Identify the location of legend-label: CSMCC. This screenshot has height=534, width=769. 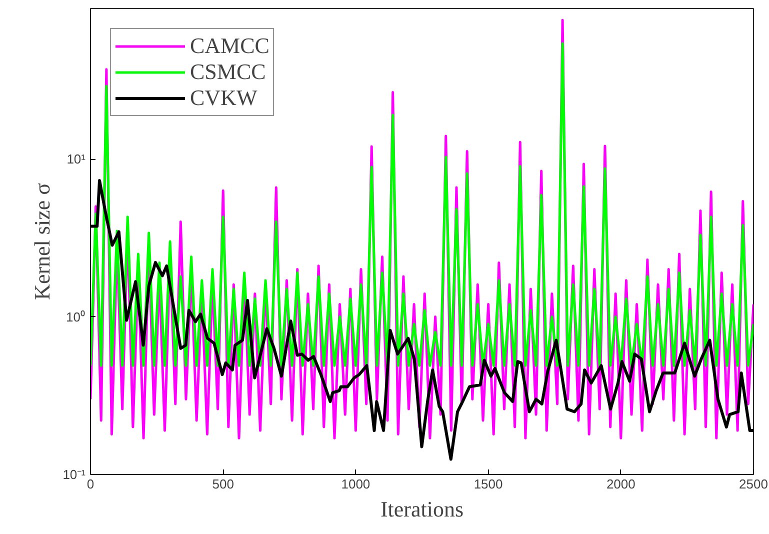
(228, 72).